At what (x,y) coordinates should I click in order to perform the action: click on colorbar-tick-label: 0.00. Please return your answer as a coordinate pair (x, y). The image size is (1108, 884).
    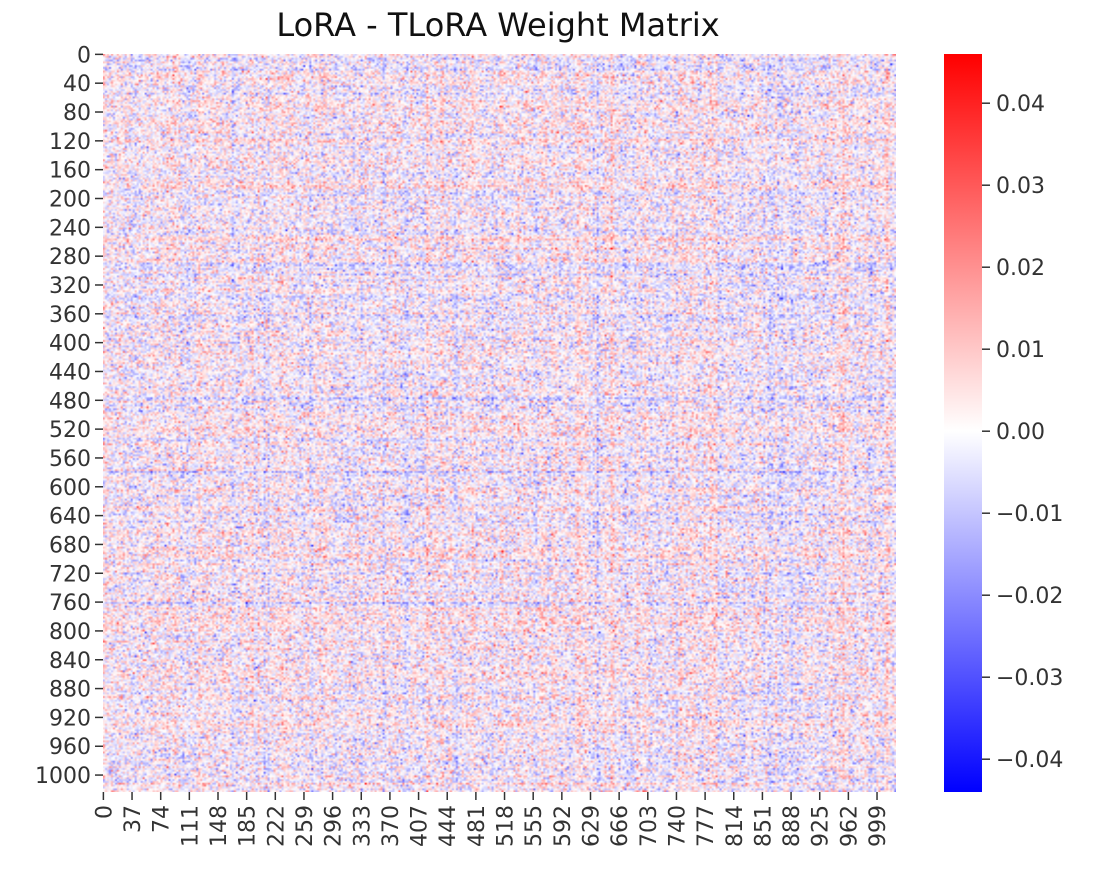
    Looking at the image, I should click on (1020, 432).